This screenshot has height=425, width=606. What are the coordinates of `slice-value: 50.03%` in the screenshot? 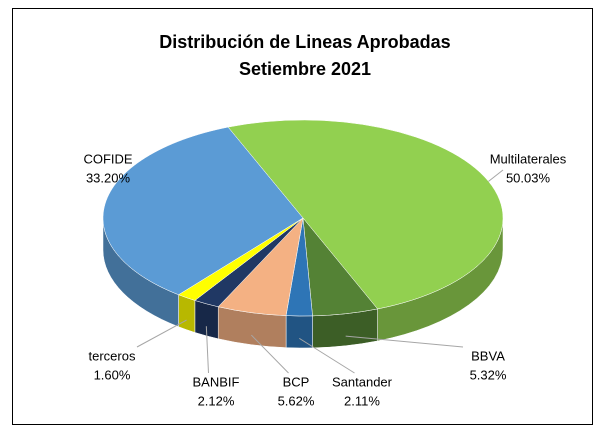 It's located at (528, 177).